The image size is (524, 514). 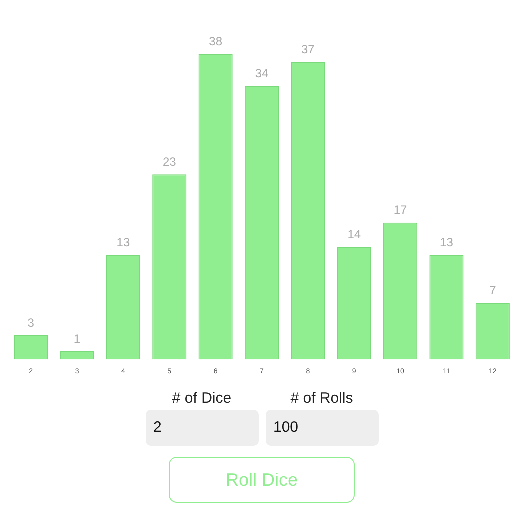 I want to click on text: 100, so click(x=322, y=428).